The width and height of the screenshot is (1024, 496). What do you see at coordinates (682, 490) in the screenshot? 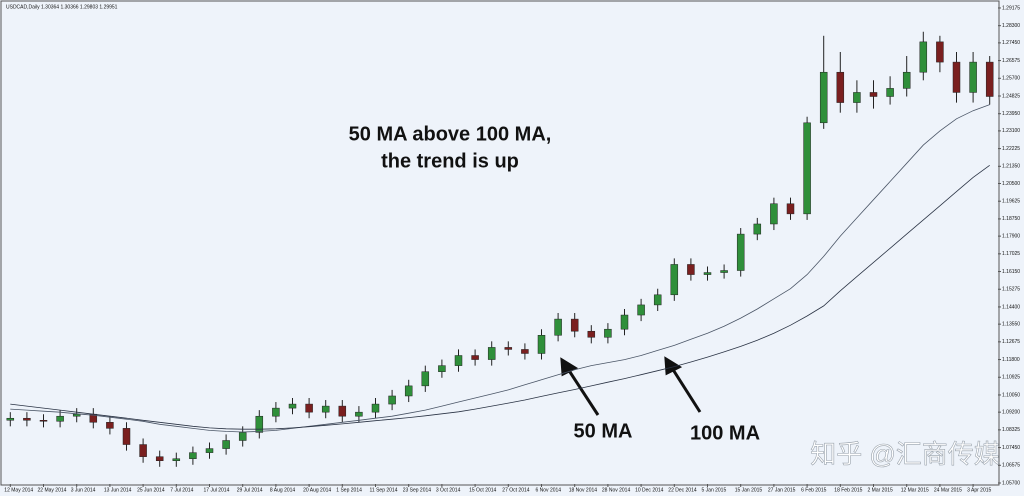
I see `x-tick-label: 22 Dec 2014` at bounding box center [682, 490].